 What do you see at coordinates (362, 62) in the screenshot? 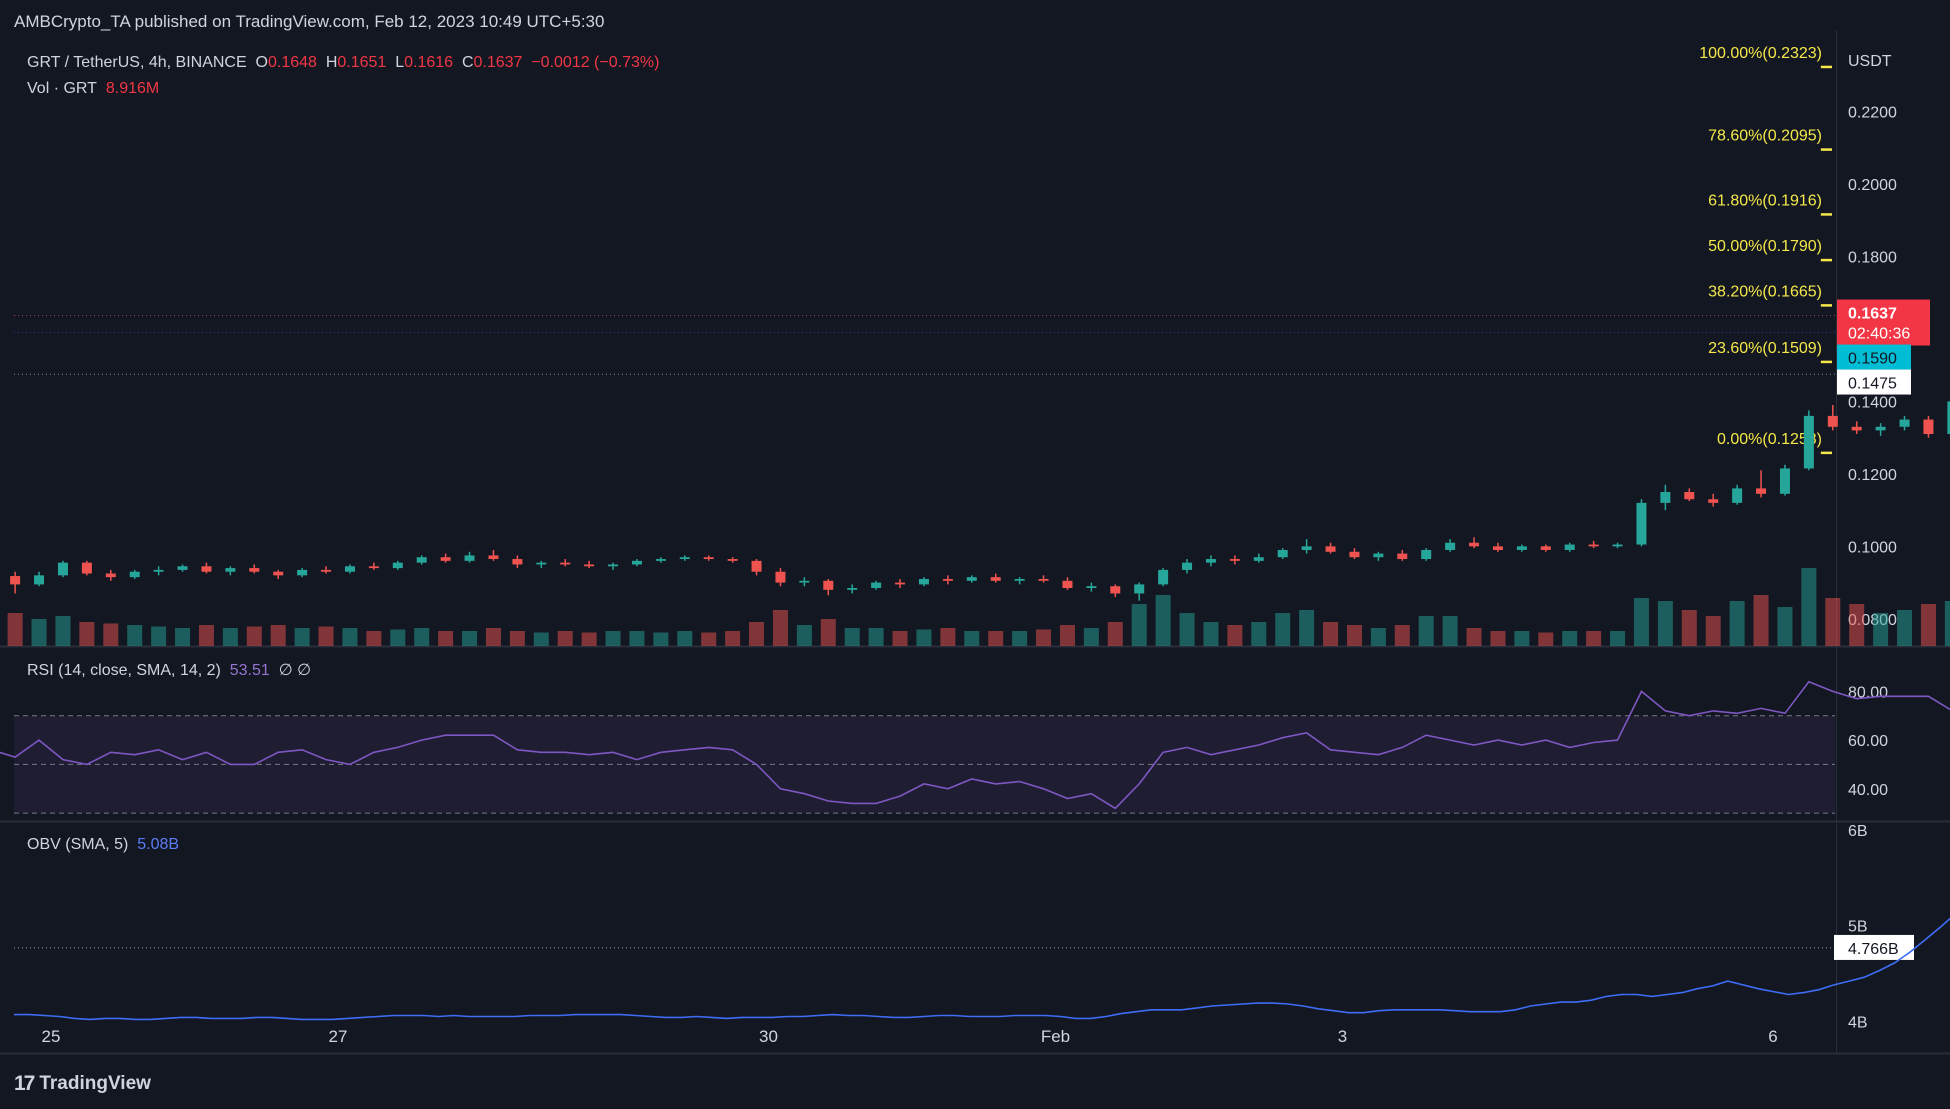
I see `high-value: 0.1651` at bounding box center [362, 62].